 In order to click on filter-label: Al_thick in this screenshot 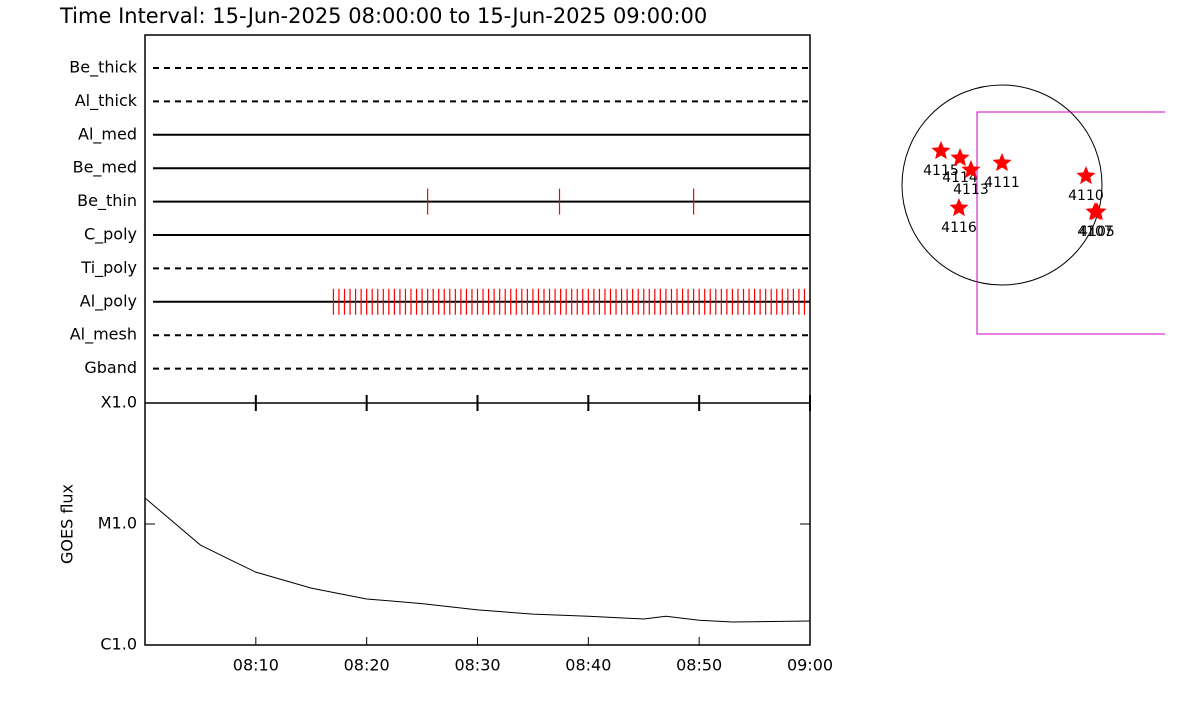, I will do `click(106, 101)`.